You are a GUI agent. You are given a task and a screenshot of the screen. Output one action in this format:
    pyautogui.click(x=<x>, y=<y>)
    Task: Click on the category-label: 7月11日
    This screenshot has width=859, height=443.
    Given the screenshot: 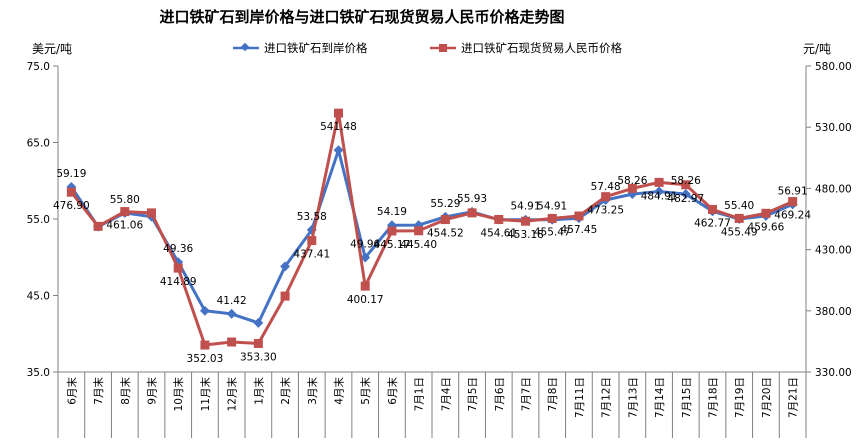 What is the action you would take?
    pyautogui.click(x=580, y=397)
    